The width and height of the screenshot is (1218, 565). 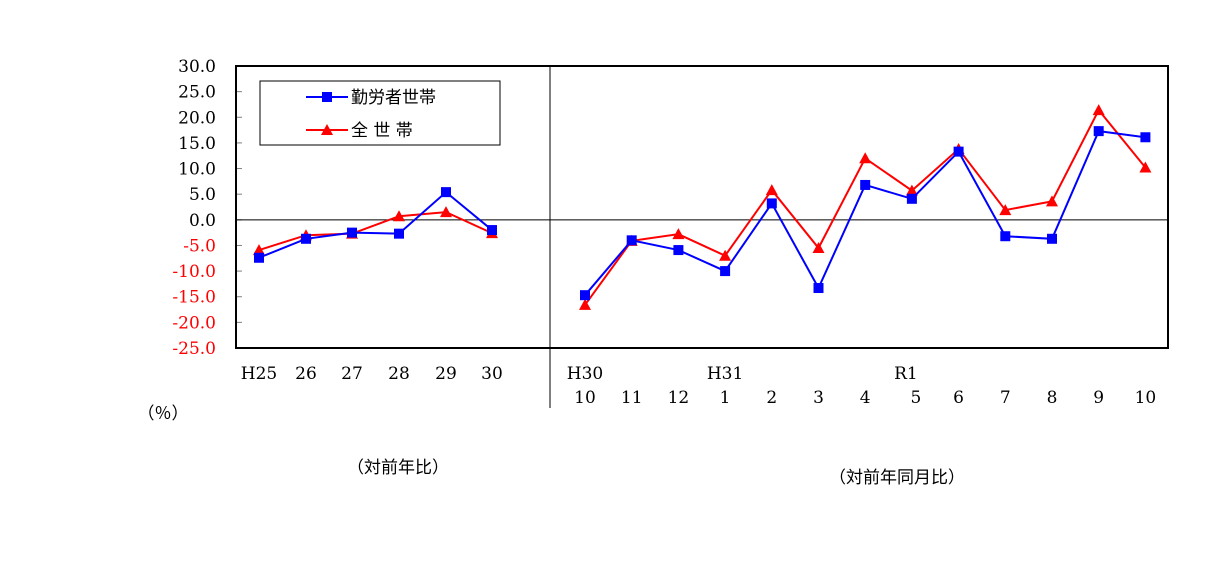 I want to click on x-month-label: 1, so click(x=725, y=398).